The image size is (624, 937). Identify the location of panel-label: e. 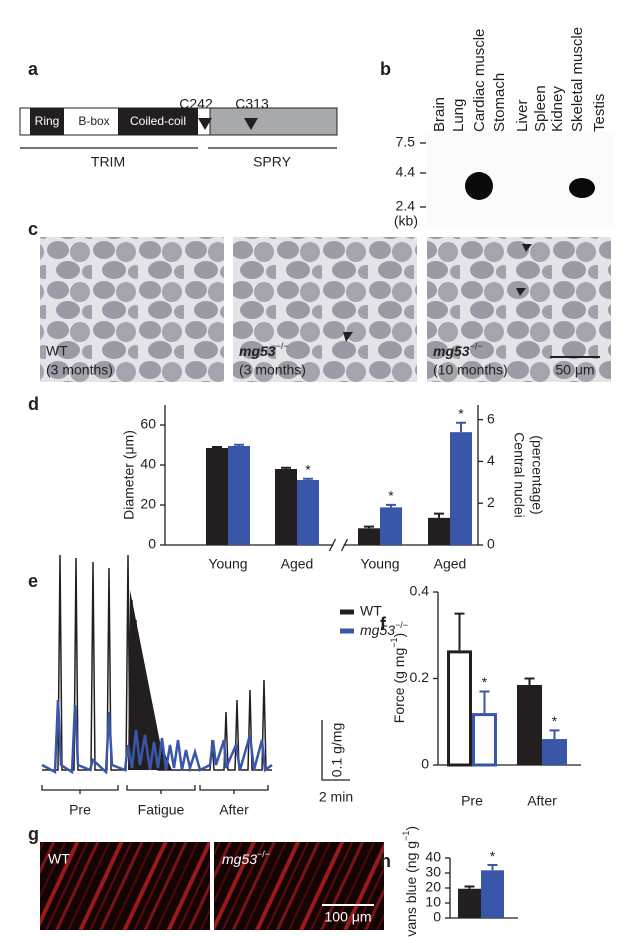
(33, 581).